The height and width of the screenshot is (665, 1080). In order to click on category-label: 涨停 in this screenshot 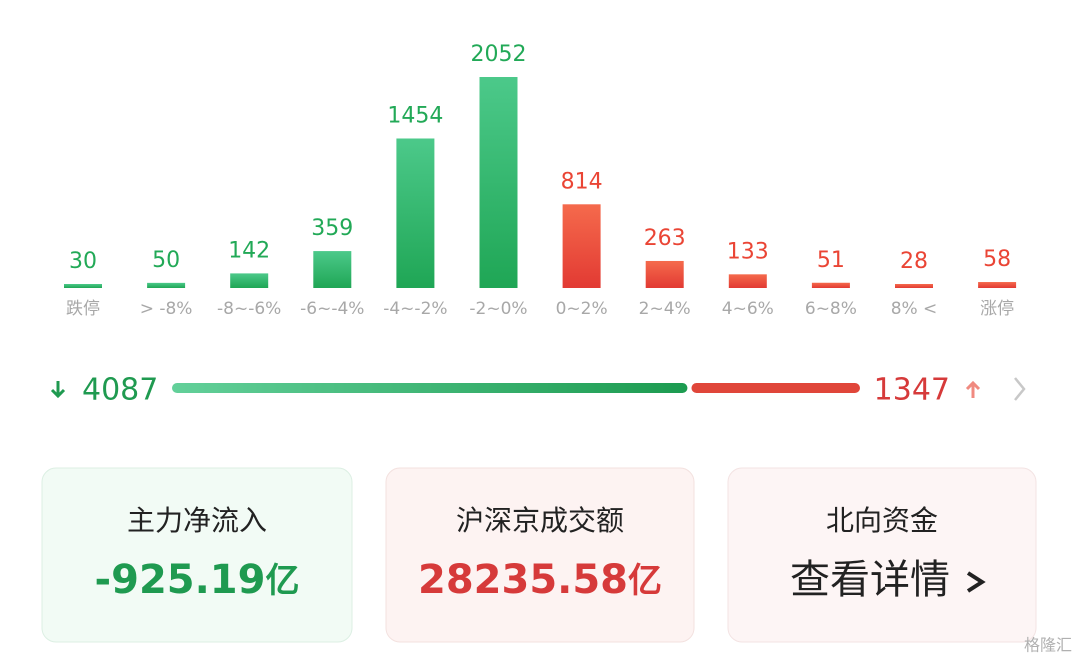, I will do `click(997, 309)`.